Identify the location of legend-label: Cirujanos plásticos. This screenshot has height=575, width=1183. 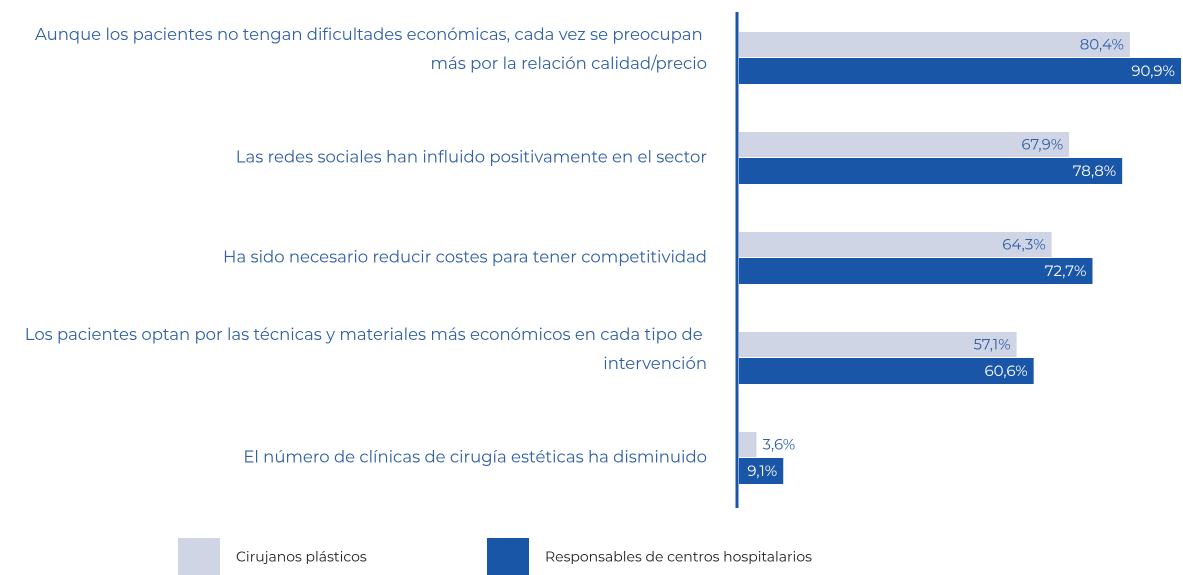
(301, 557).